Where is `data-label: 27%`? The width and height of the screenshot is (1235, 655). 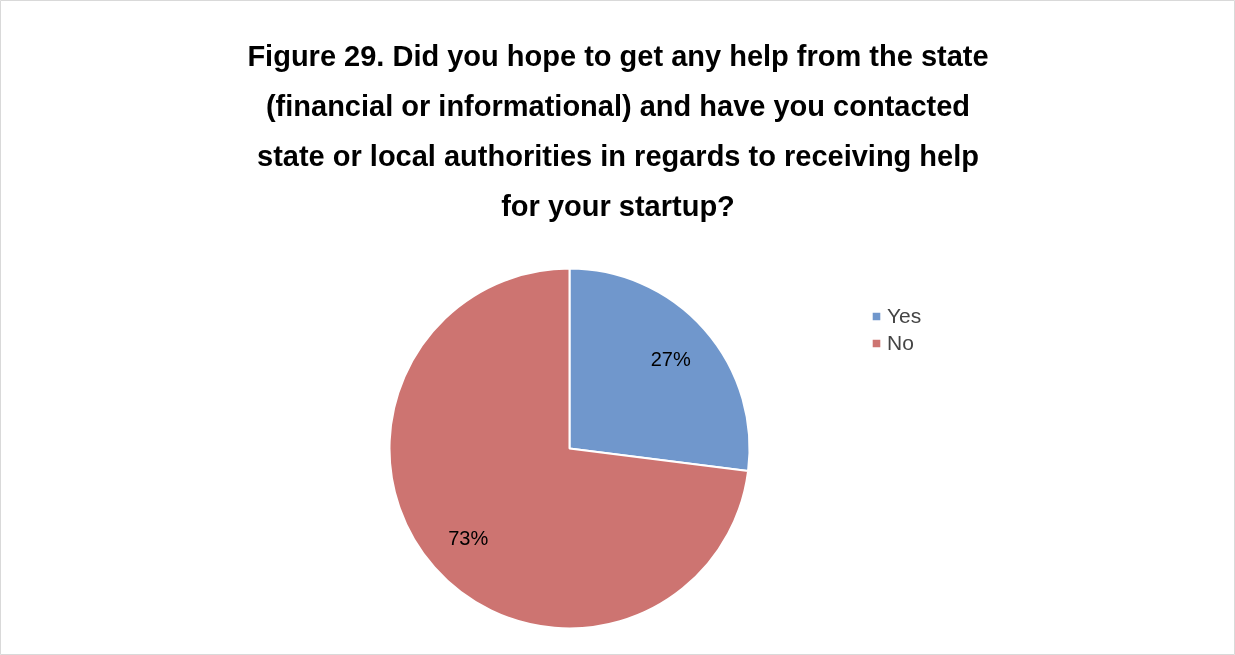 data-label: 27% is located at coordinates (670, 359).